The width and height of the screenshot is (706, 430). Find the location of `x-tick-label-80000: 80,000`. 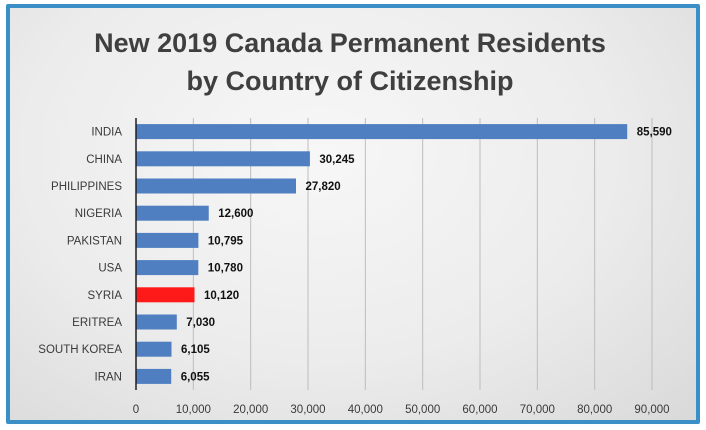

x-tick-label-80000: 80,000 is located at coordinates (594, 410).